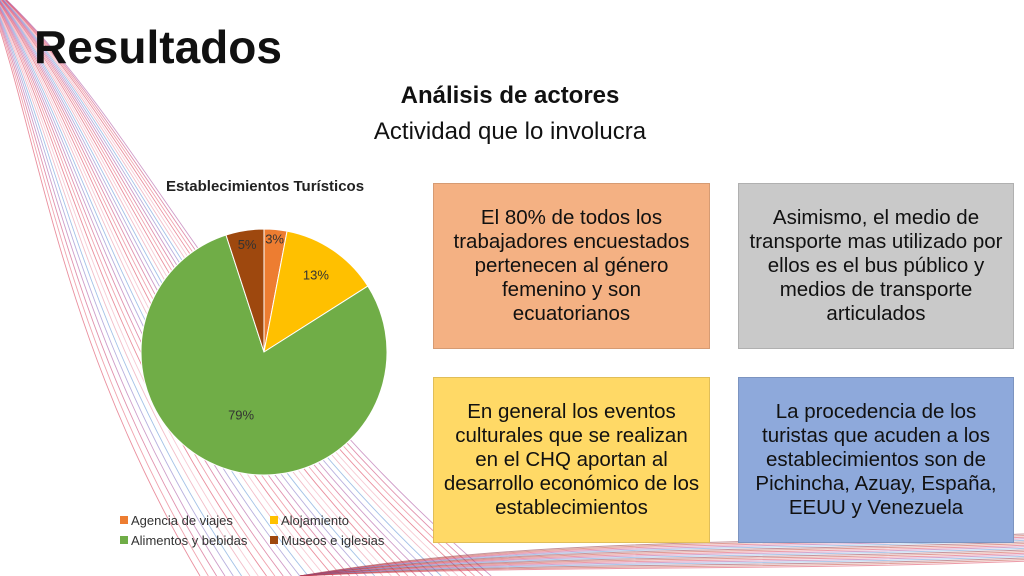 The width and height of the screenshot is (1024, 576). I want to click on legend-label-alojamiento: Alojamiento, so click(315, 520).